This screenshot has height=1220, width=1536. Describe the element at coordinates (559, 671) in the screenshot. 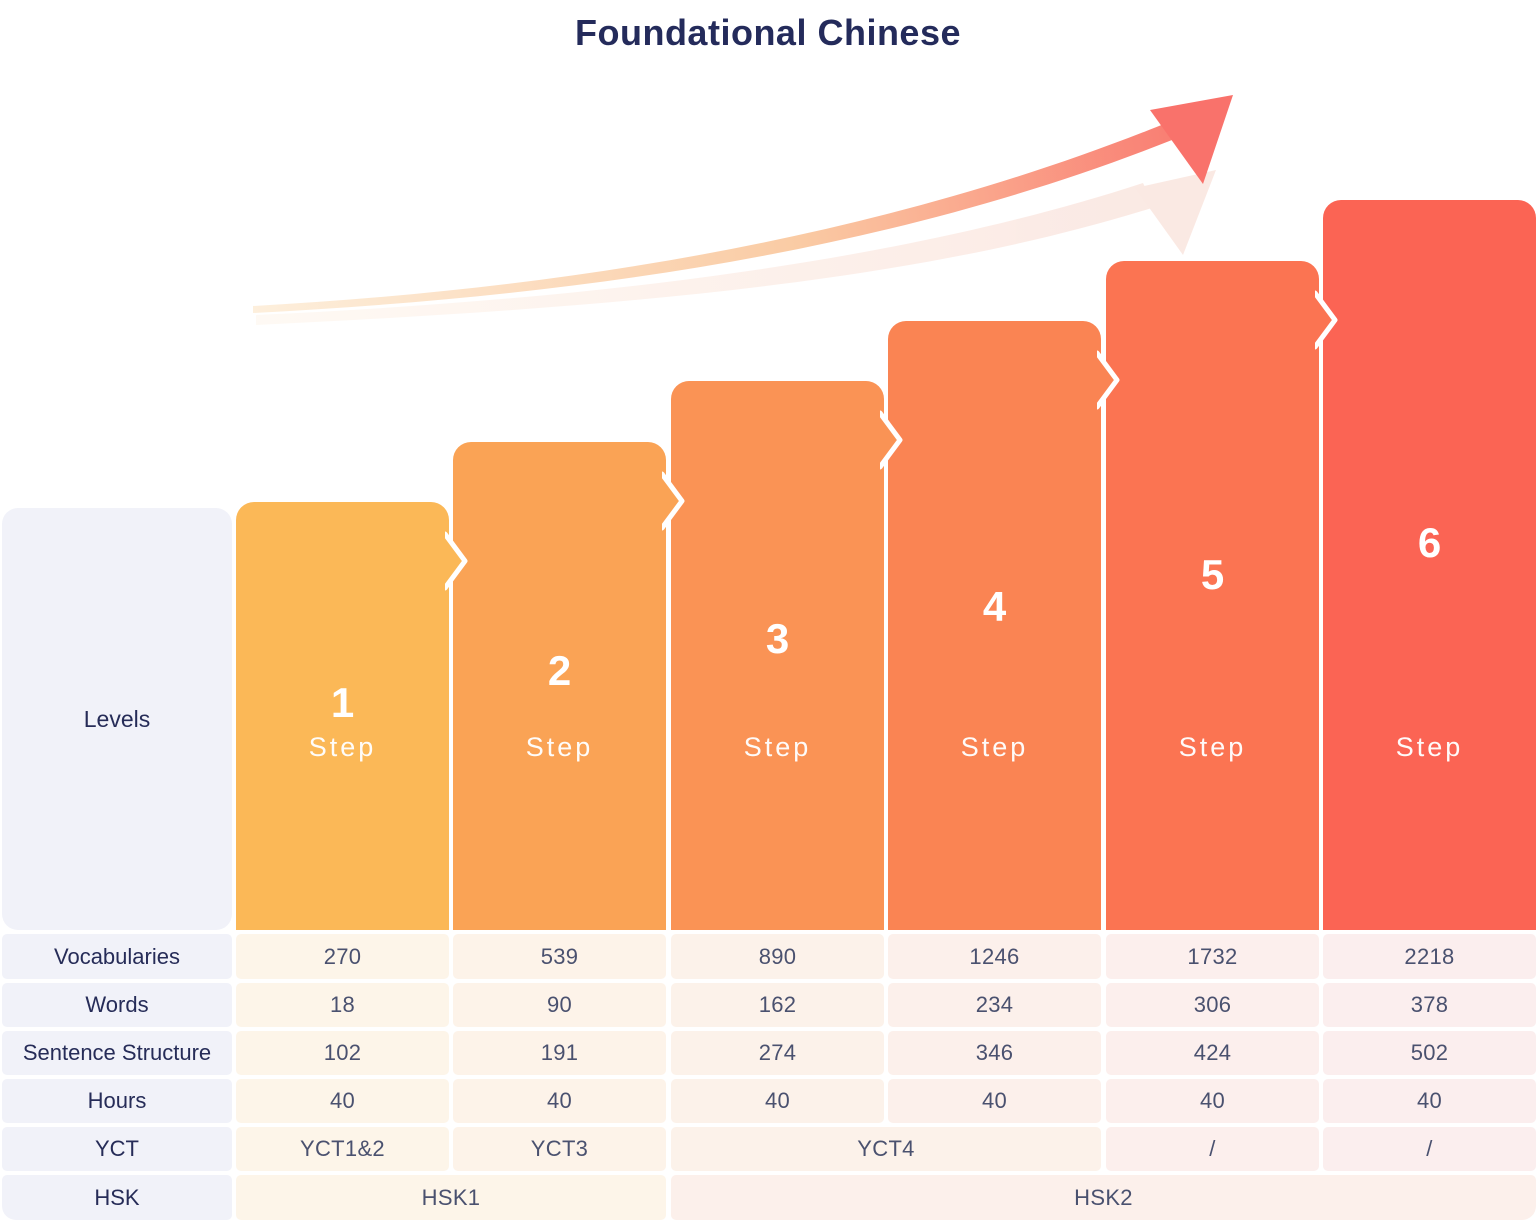

I see `step-number: 2` at that location.